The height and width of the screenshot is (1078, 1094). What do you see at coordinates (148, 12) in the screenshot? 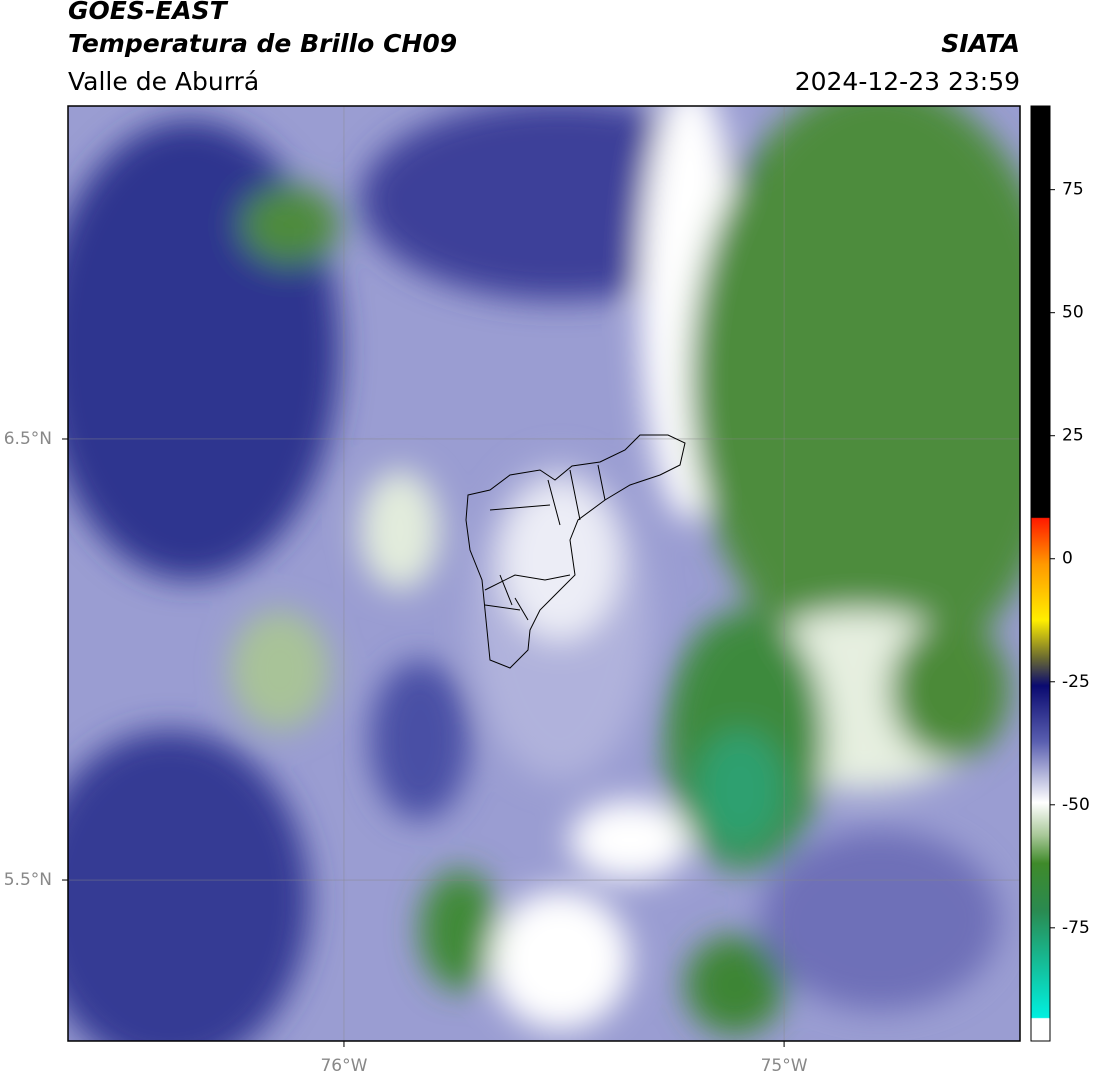
I see `title: GOES-EAST` at bounding box center [148, 12].